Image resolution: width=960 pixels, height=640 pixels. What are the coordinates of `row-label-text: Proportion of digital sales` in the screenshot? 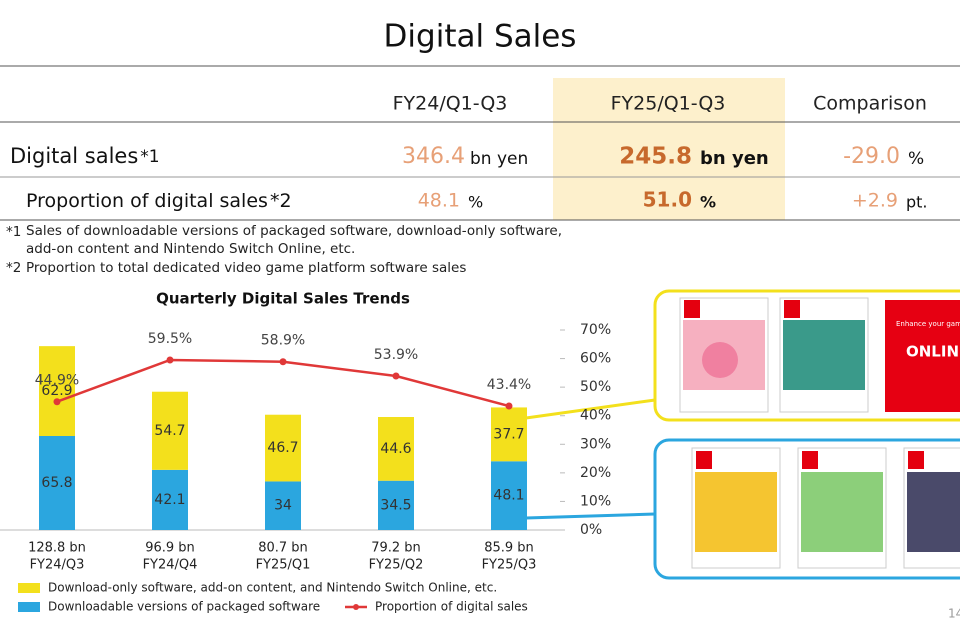 It's located at (147, 201).